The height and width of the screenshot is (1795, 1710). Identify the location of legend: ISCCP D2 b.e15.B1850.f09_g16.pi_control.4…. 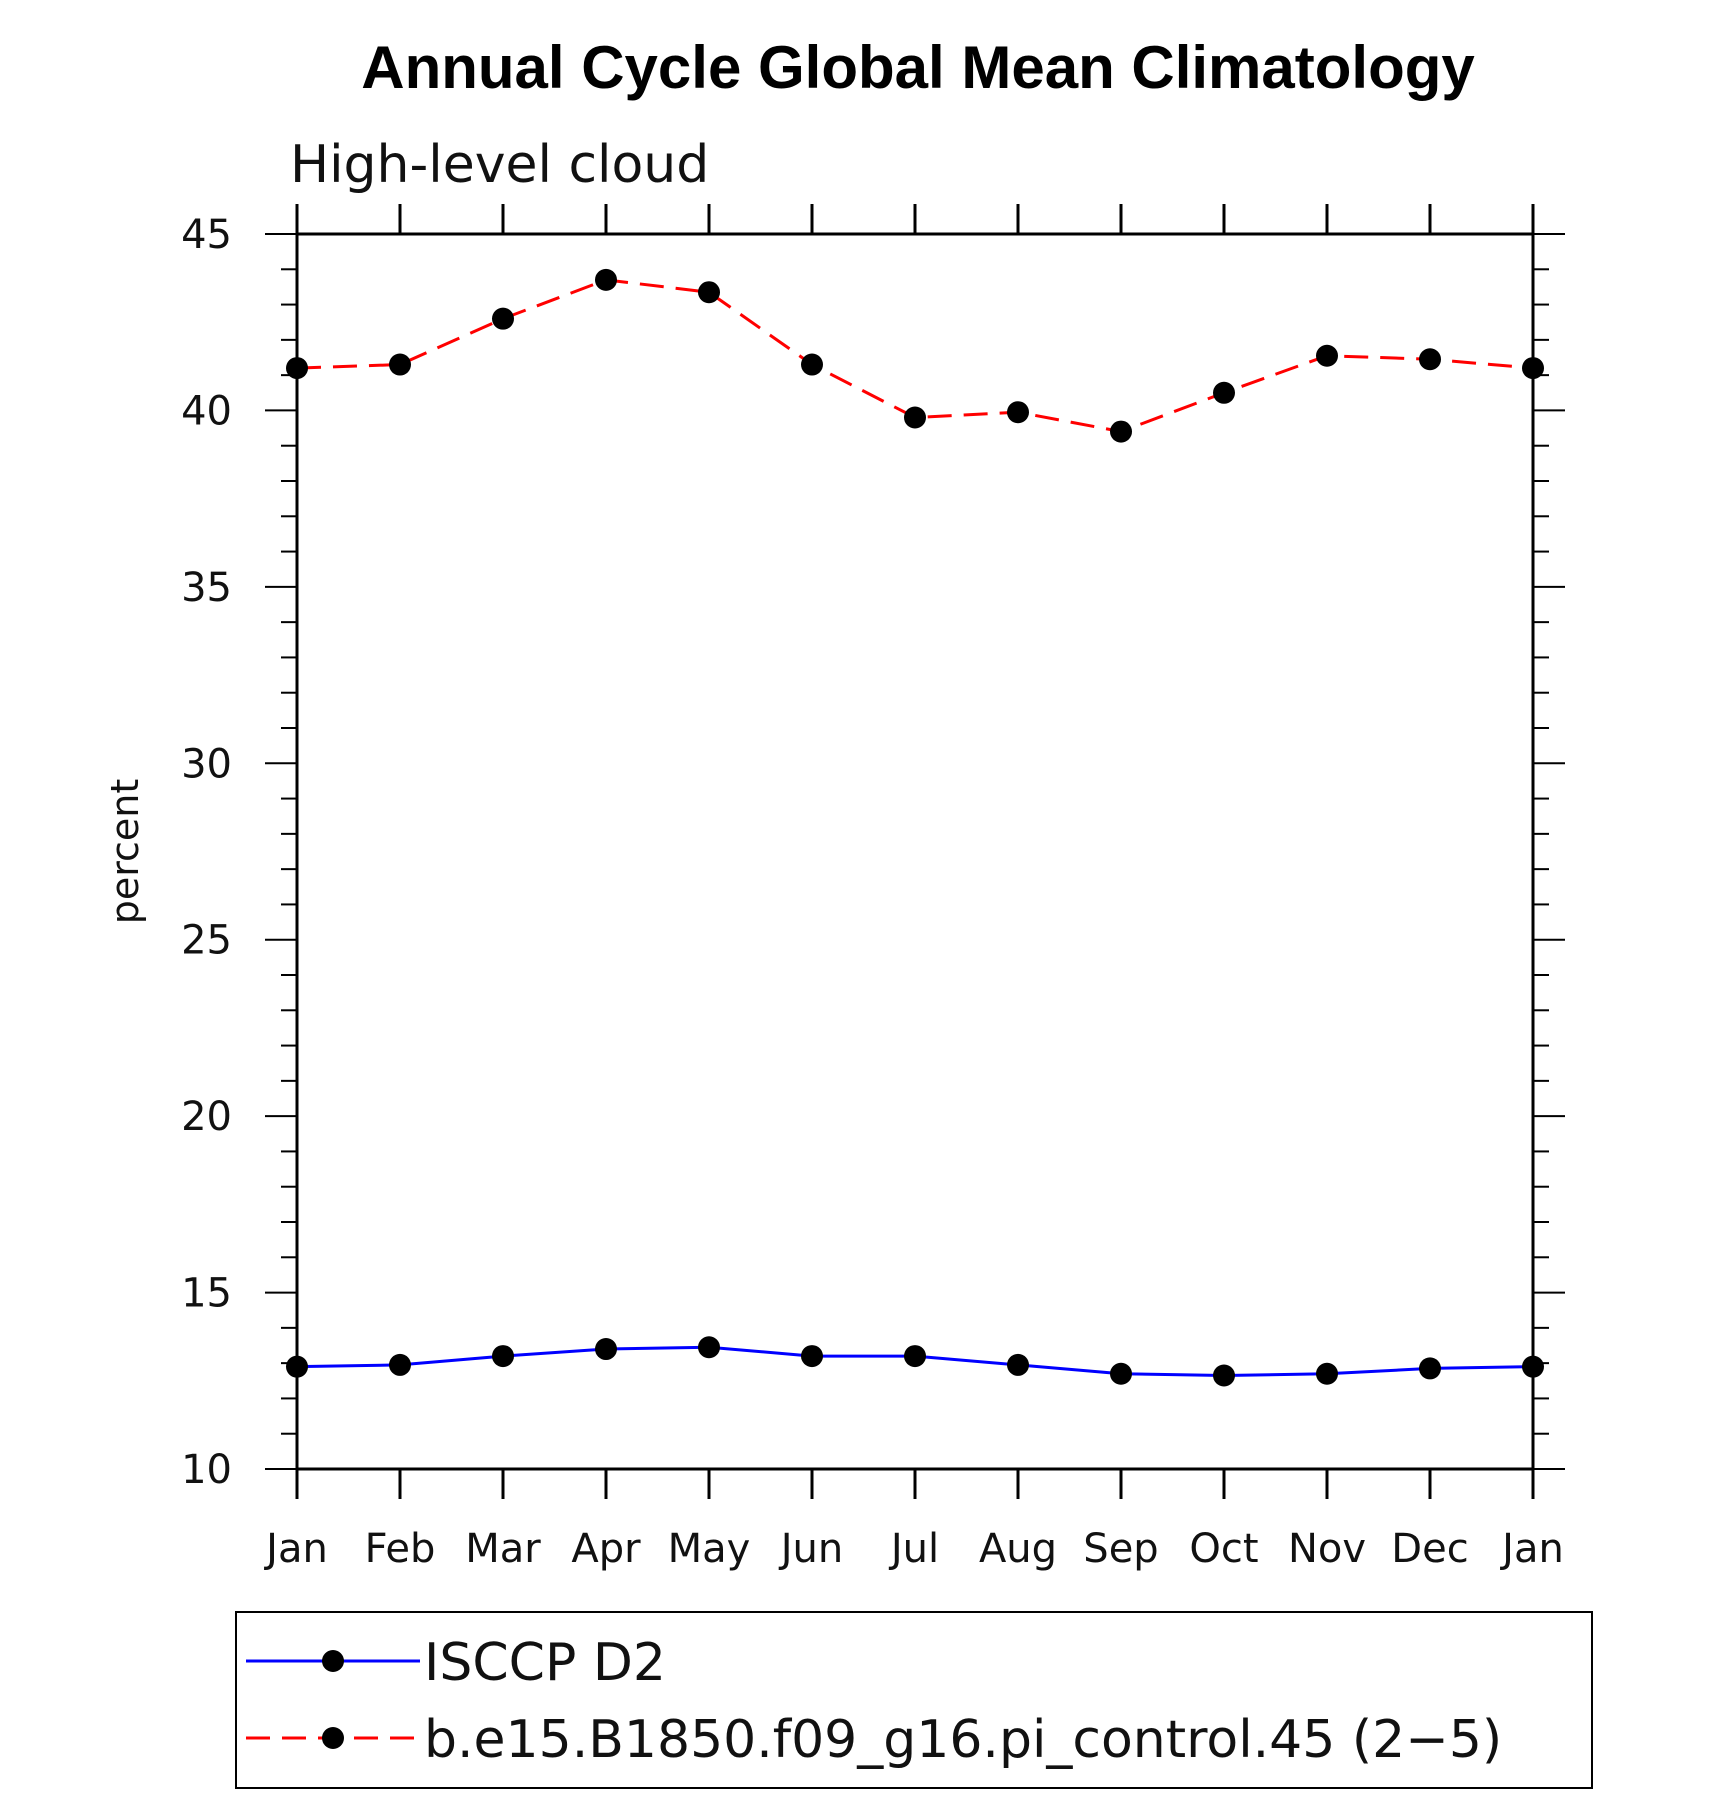
(874, 1701).